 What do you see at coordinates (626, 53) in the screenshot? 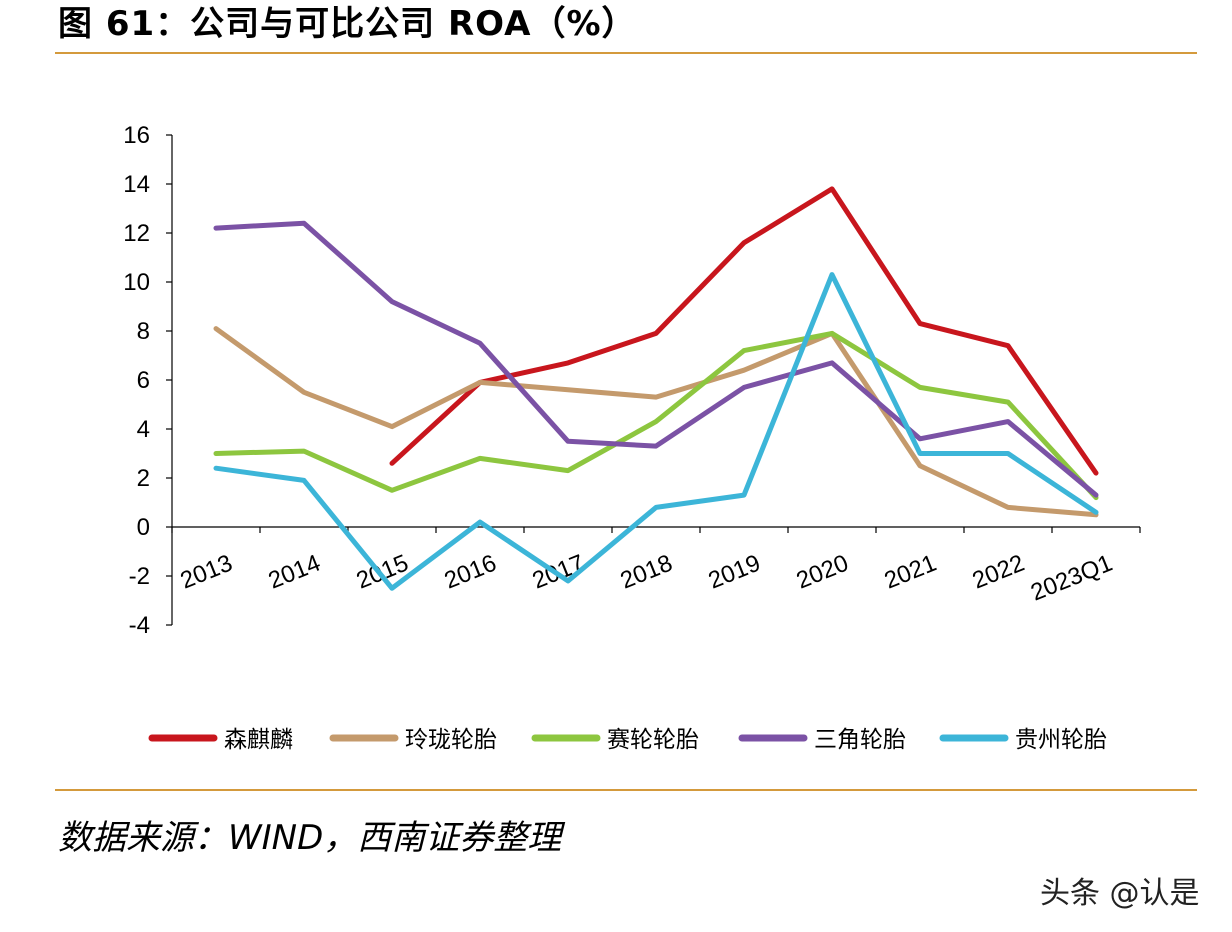
I see `top-divider` at bounding box center [626, 53].